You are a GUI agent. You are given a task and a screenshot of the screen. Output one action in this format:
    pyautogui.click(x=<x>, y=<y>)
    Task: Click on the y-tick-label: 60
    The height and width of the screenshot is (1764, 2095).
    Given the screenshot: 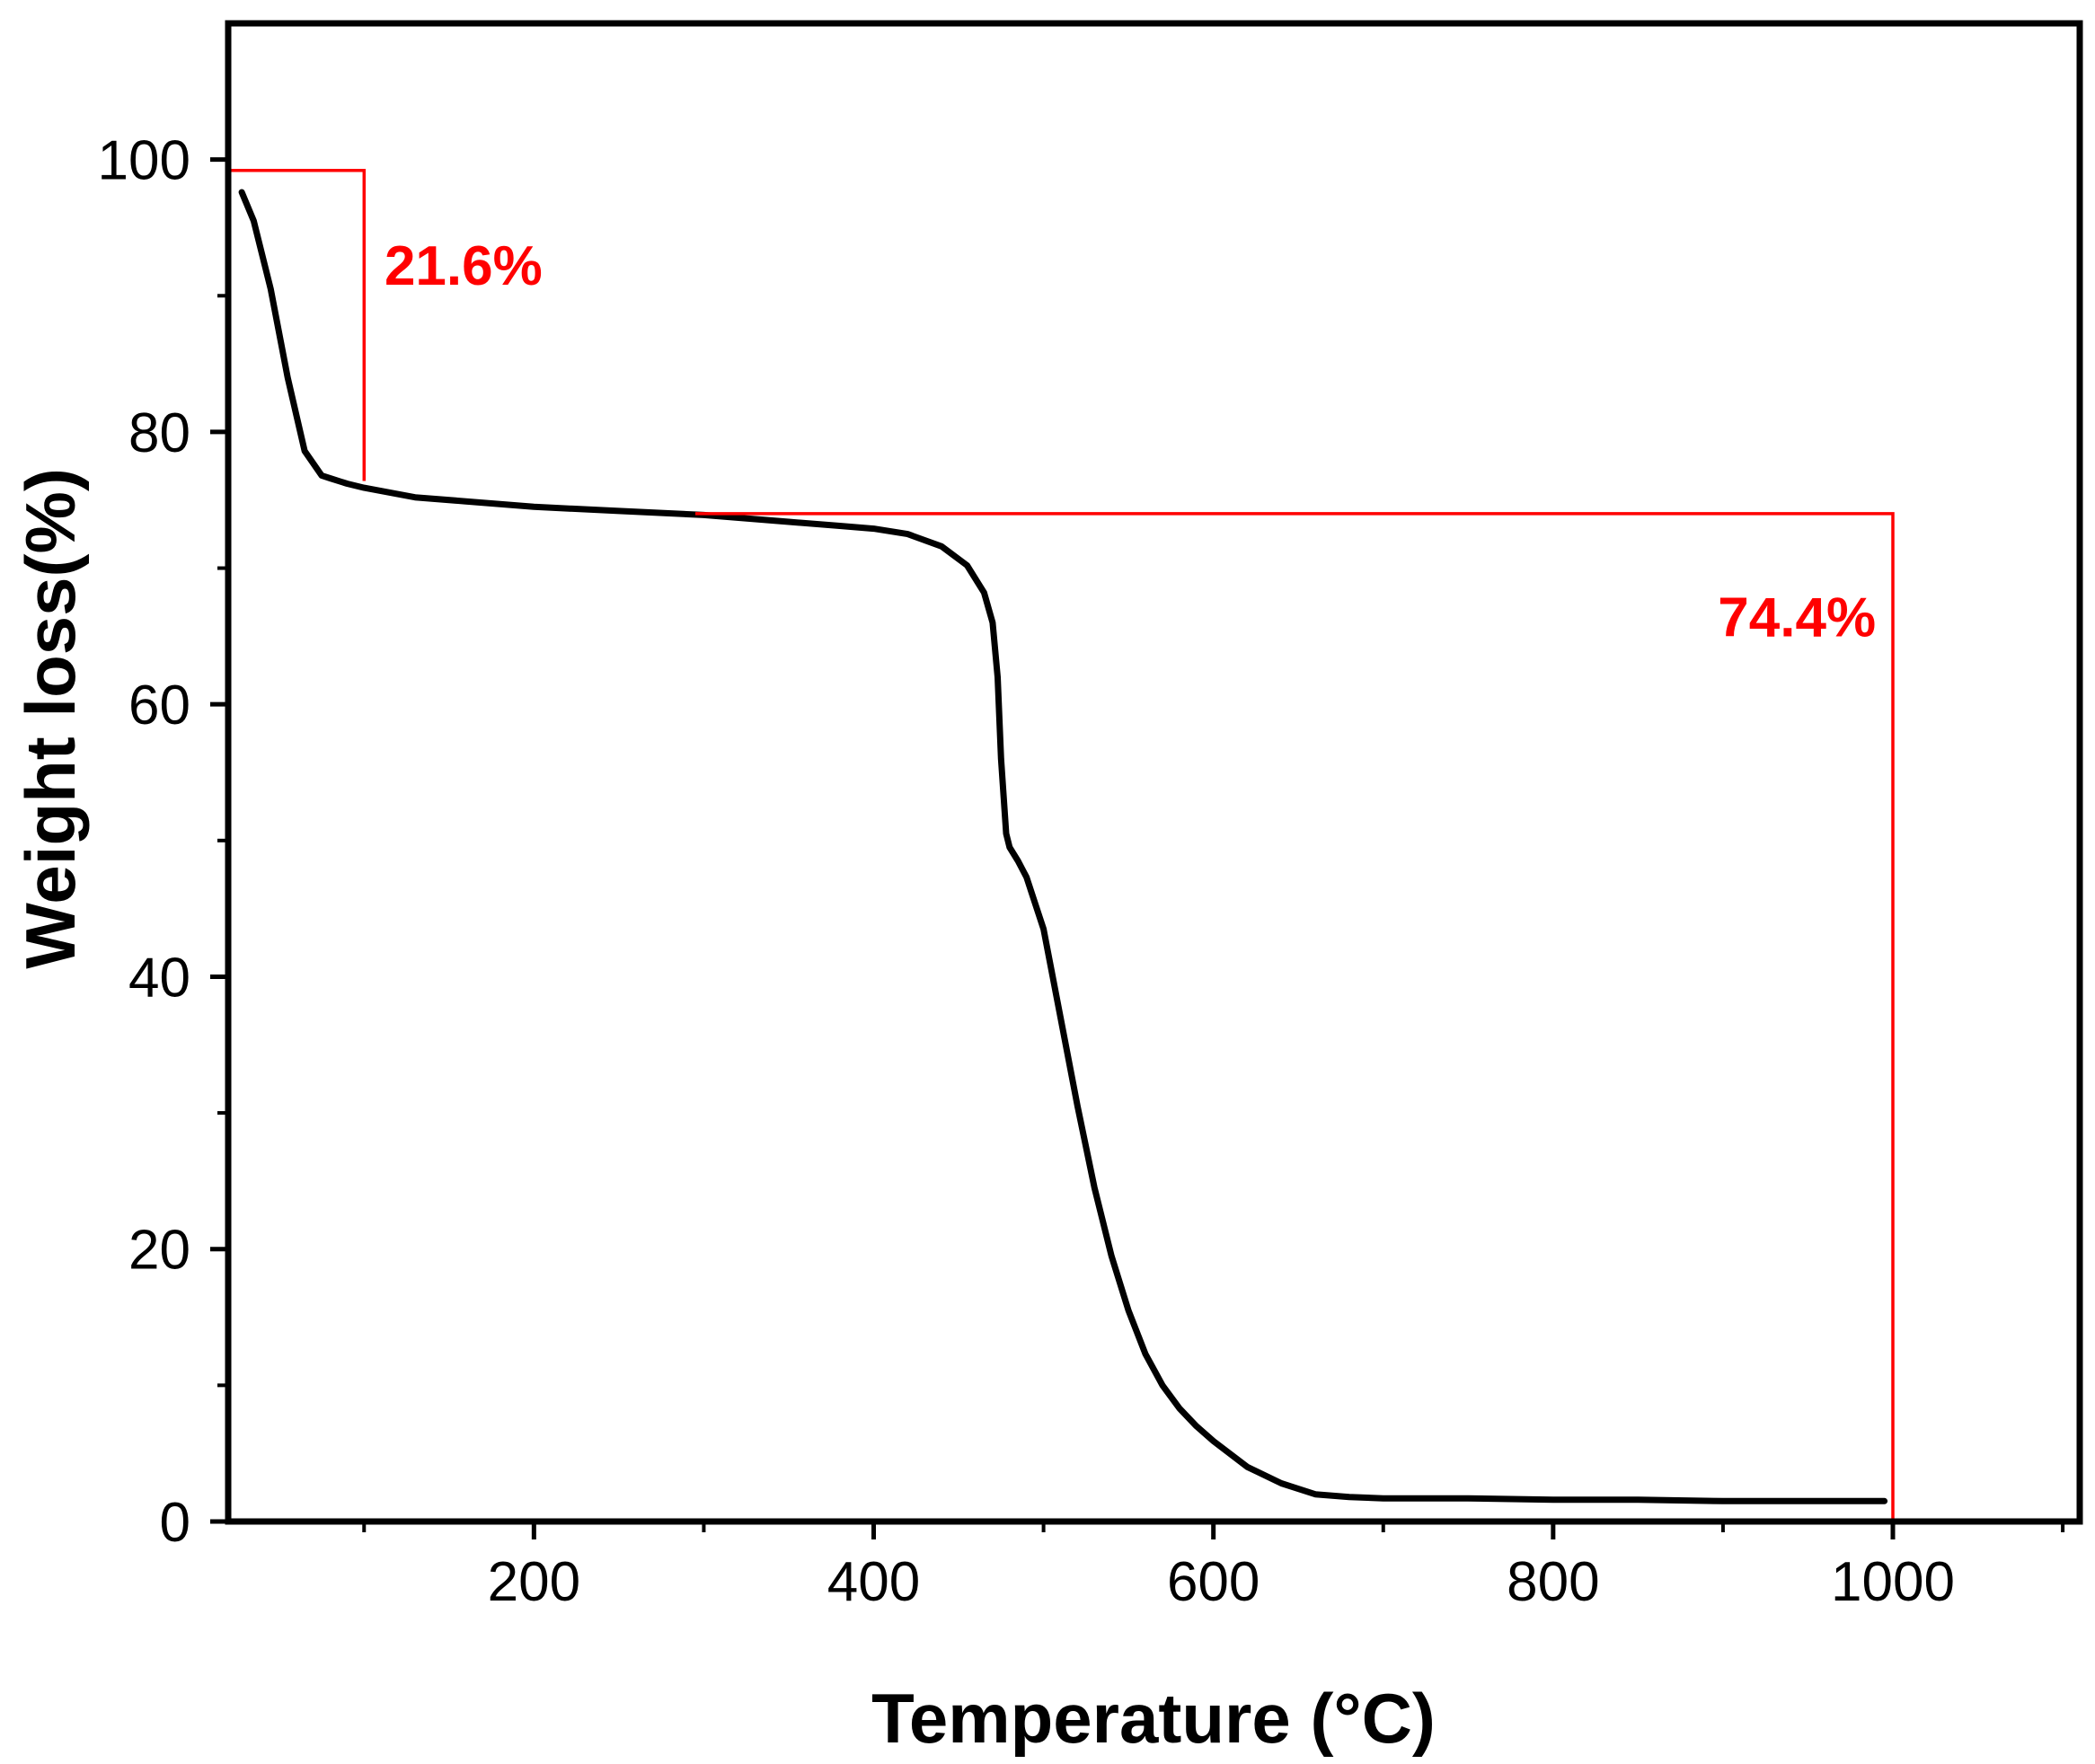 What is the action you would take?
    pyautogui.click(x=159, y=705)
    